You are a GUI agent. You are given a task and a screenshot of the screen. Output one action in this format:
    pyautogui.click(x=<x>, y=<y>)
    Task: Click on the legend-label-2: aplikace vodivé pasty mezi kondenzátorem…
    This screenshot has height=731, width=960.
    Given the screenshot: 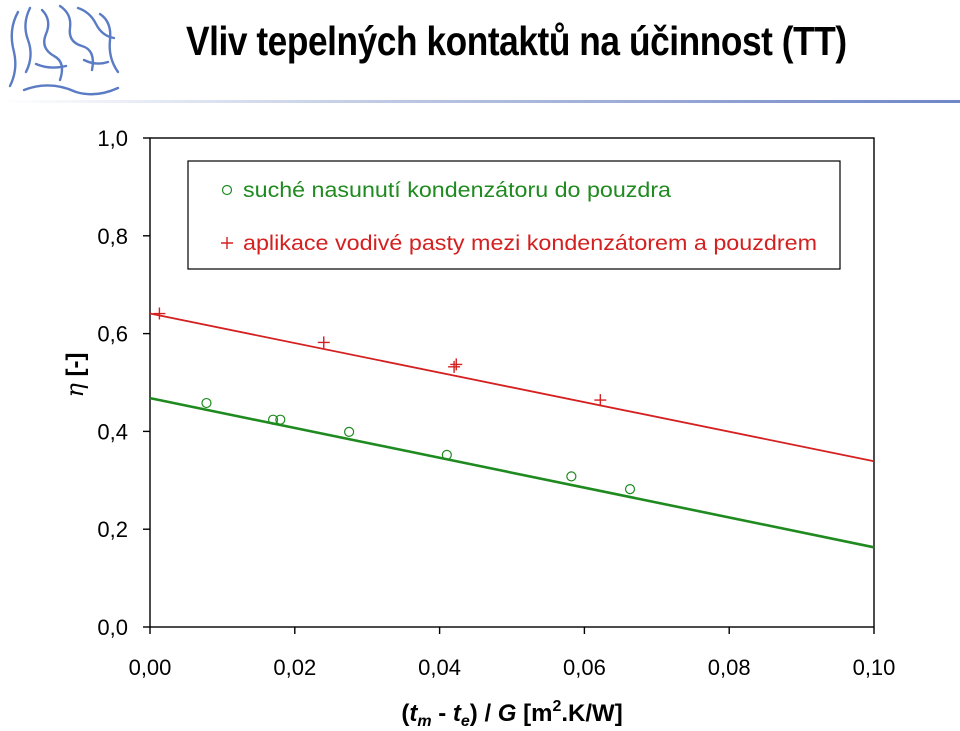 What is the action you would take?
    pyautogui.click(x=530, y=243)
    